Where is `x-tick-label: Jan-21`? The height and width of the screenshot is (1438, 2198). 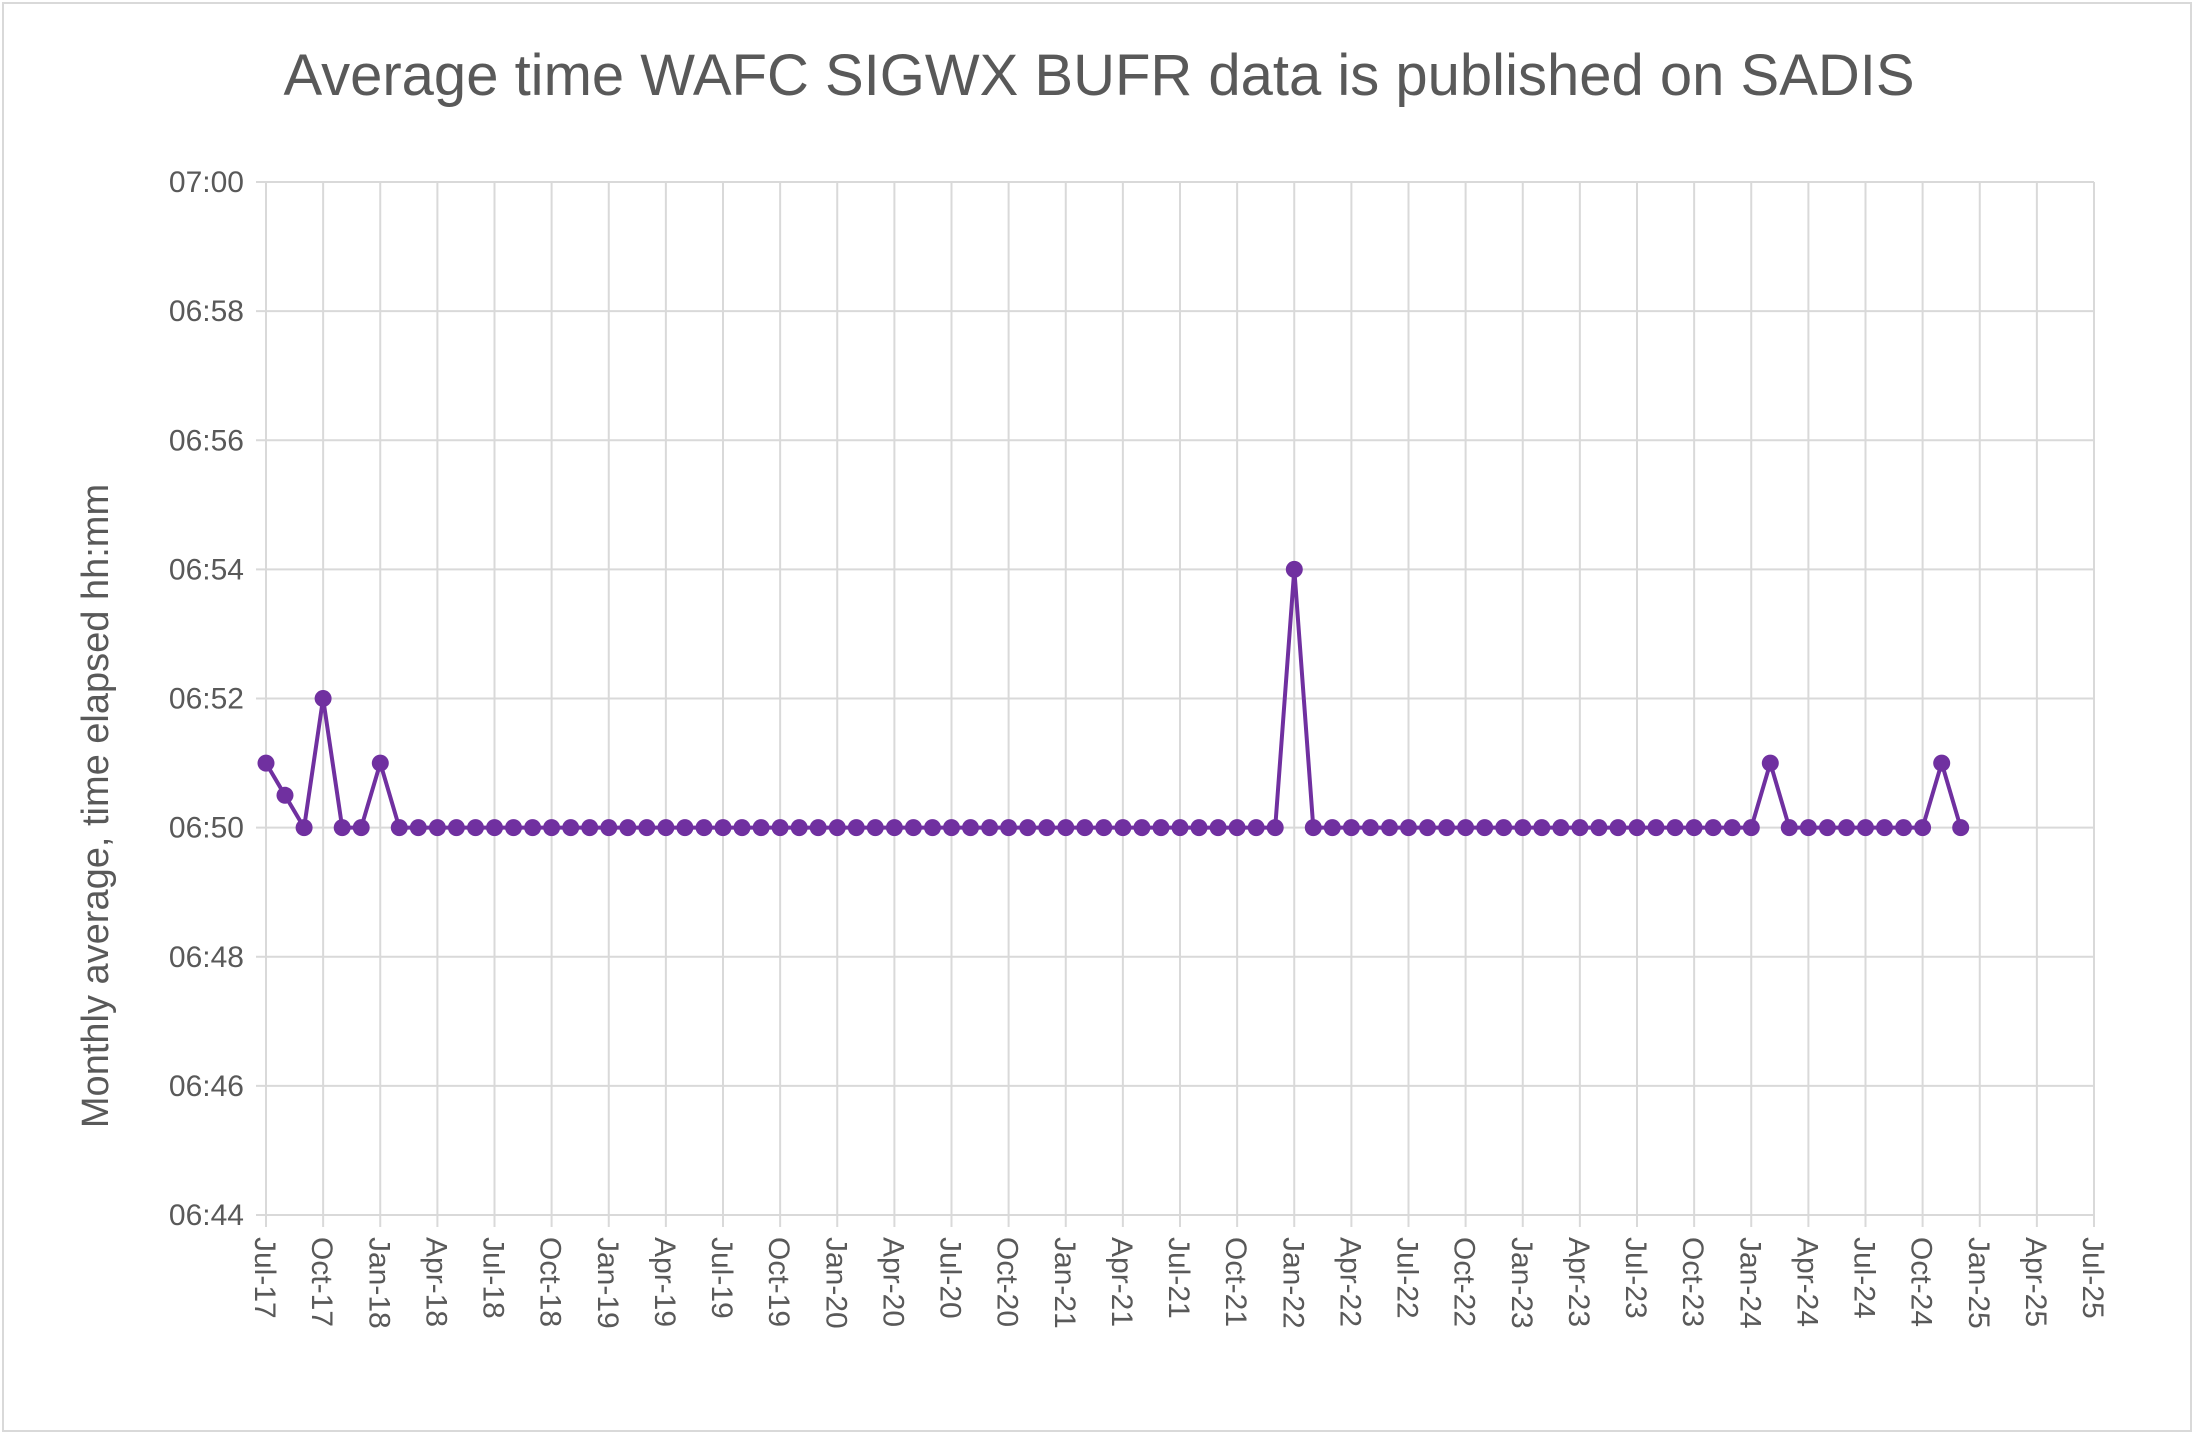
x-tick-label: Jan-21 is located at coordinates (1064, 1283).